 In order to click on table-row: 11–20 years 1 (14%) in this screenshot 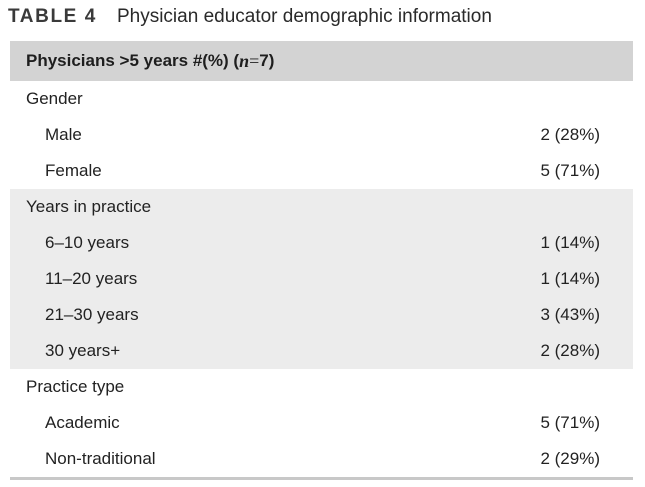, I will do `click(321, 279)`.